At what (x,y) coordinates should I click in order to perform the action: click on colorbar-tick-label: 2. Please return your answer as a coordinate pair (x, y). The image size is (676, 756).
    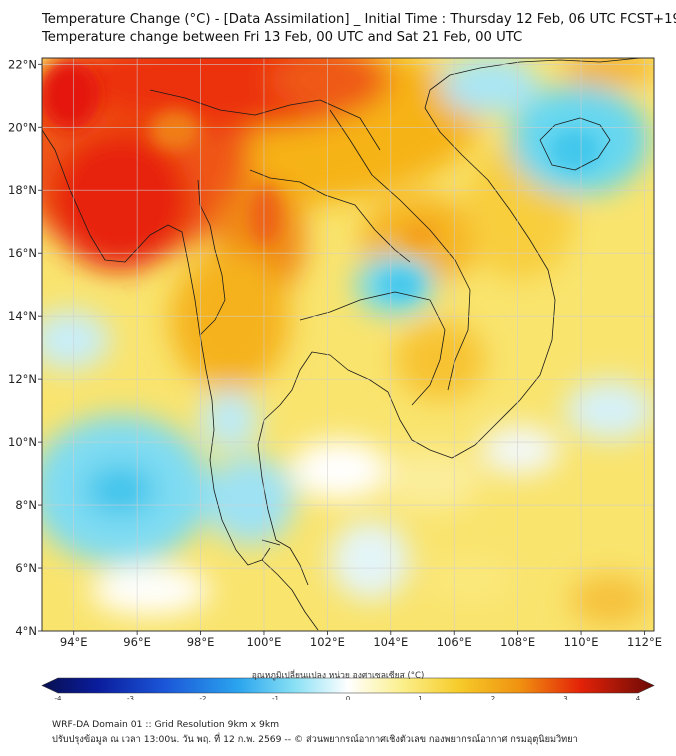
    Looking at the image, I should click on (493, 697).